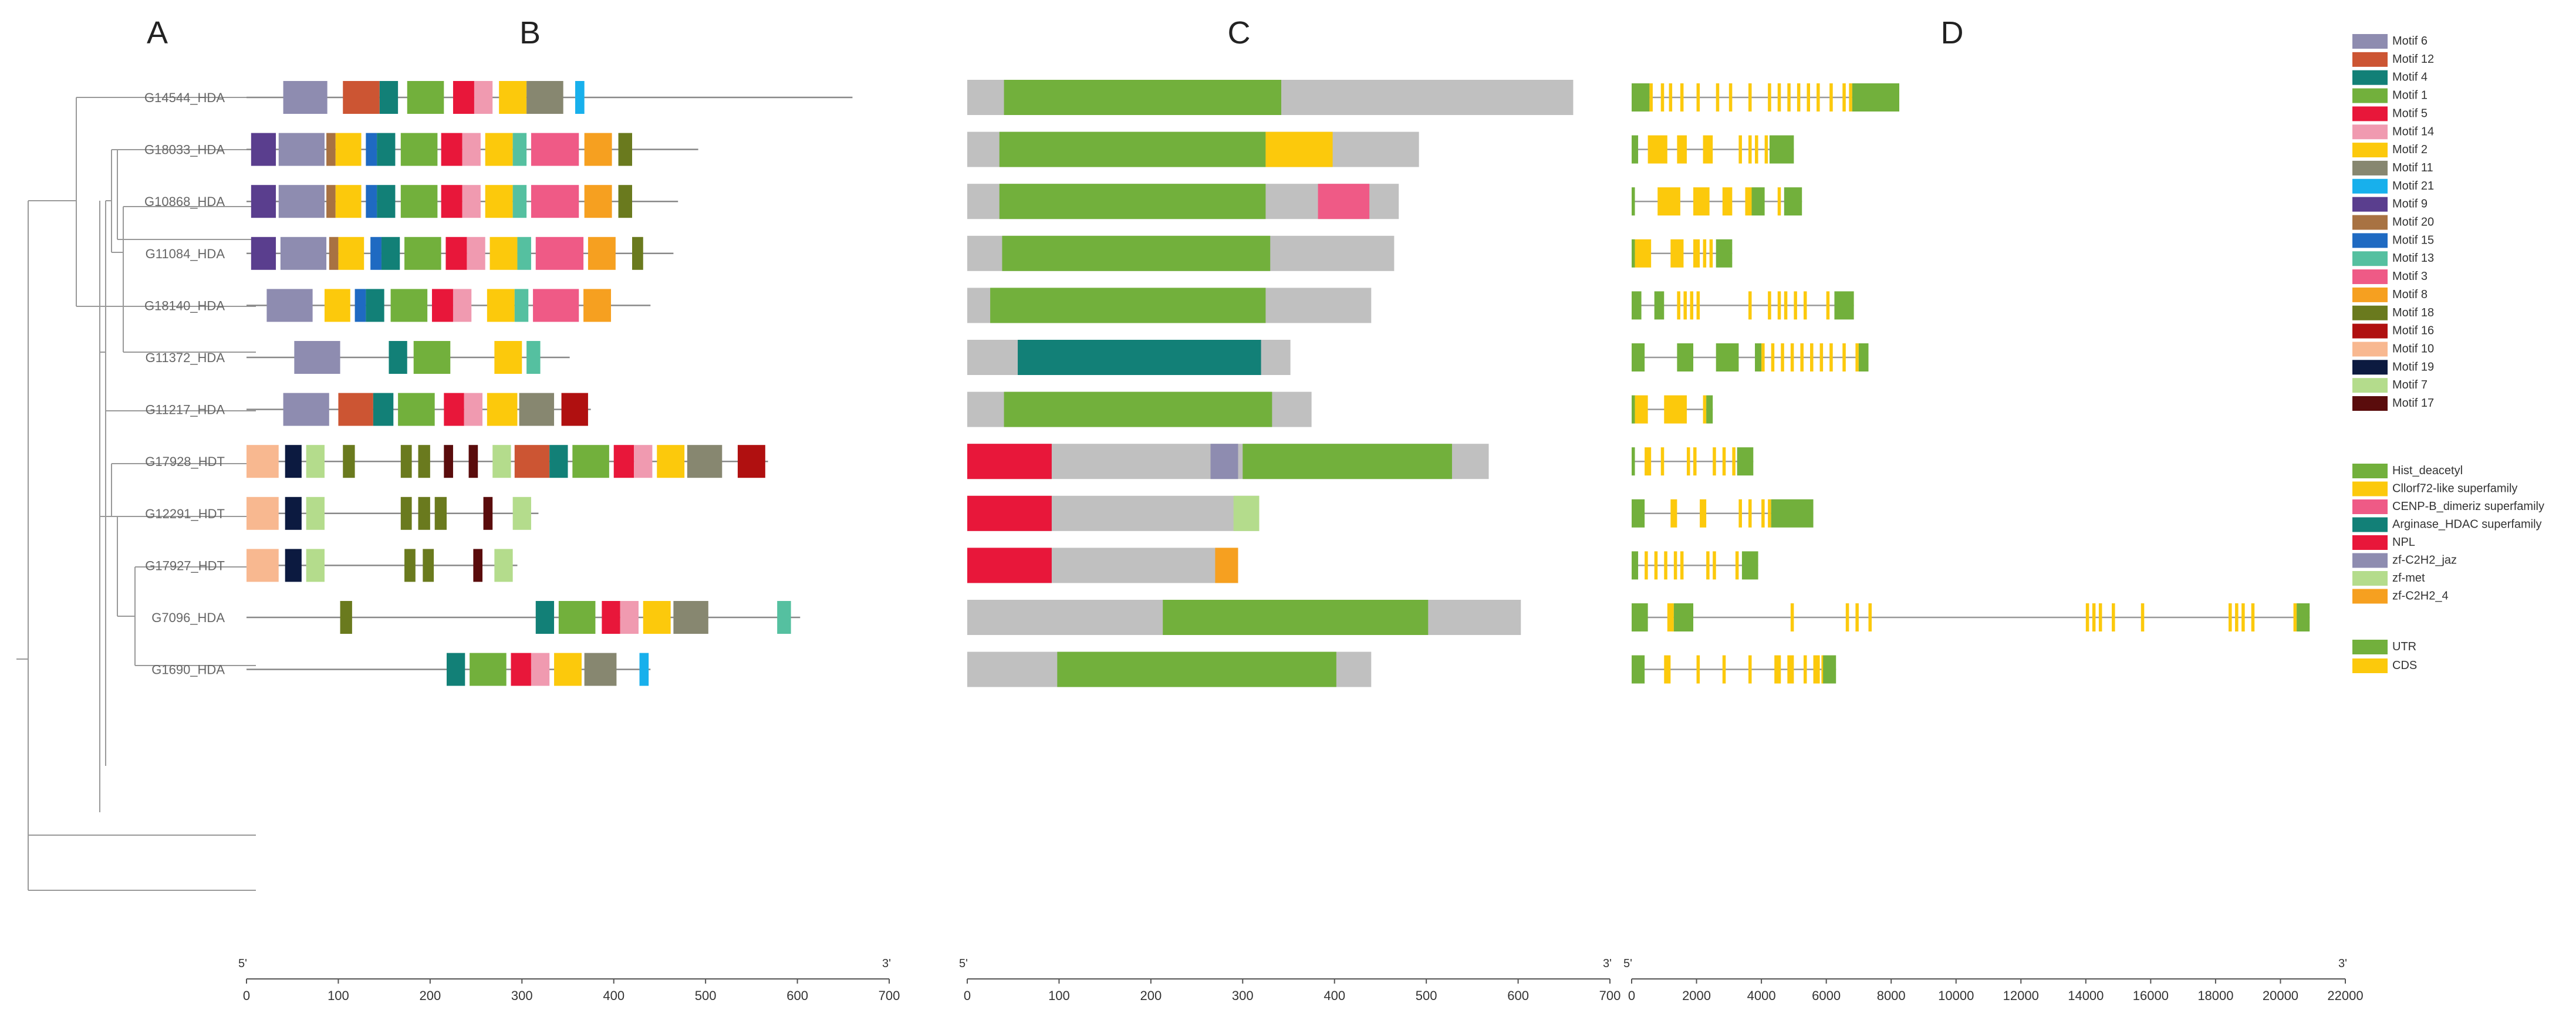 The width and height of the screenshot is (2576, 1020). Describe the element at coordinates (430, 995) in the screenshot. I see `axis-tick-label: 200` at that location.